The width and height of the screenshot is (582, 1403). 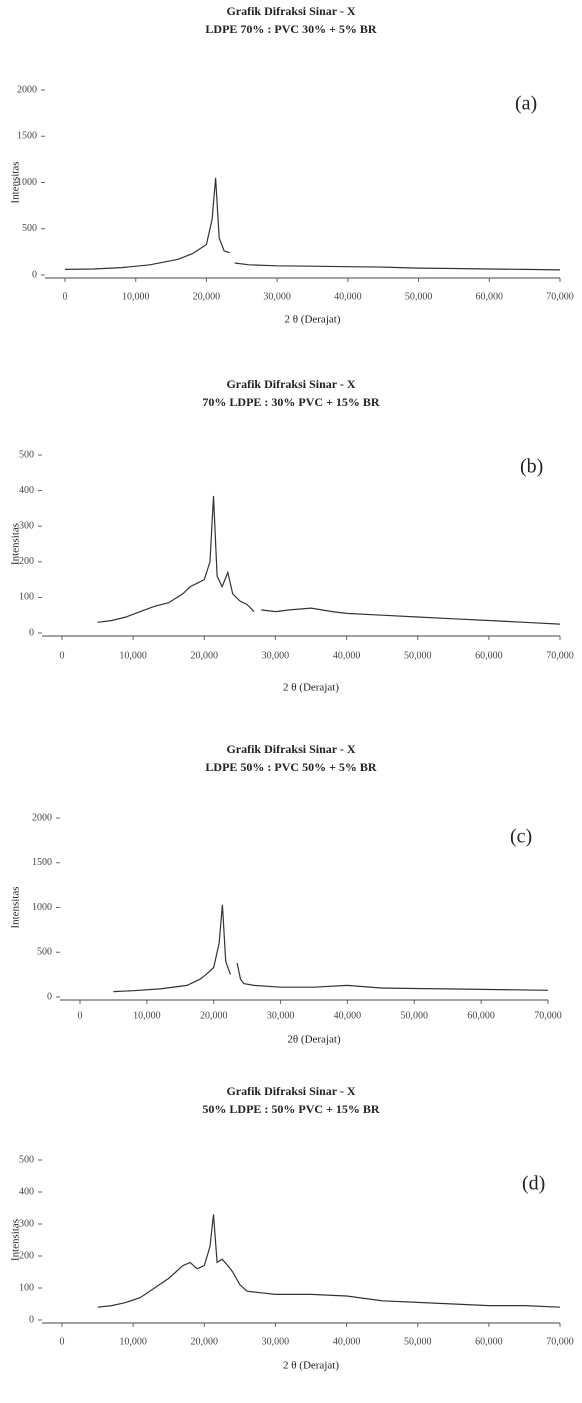 I want to click on chart-subtitle: LDPE 50% : PVC 50% + 5% BR, so click(x=291, y=767).